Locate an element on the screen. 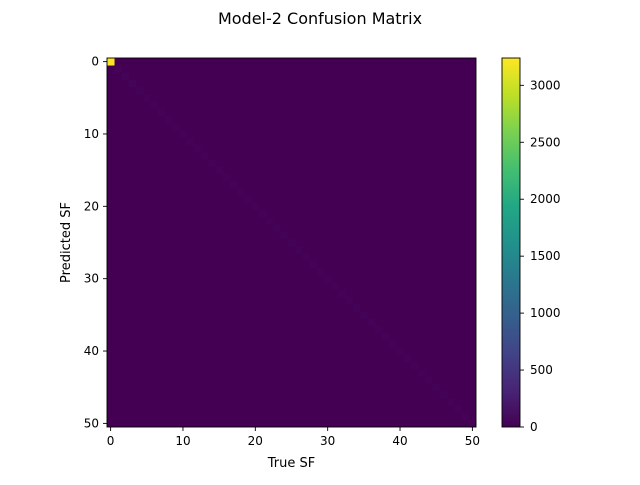 This screenshot has width=640, height=485. y-axis-label: Predicted SF is located at coordinates (66, 242).